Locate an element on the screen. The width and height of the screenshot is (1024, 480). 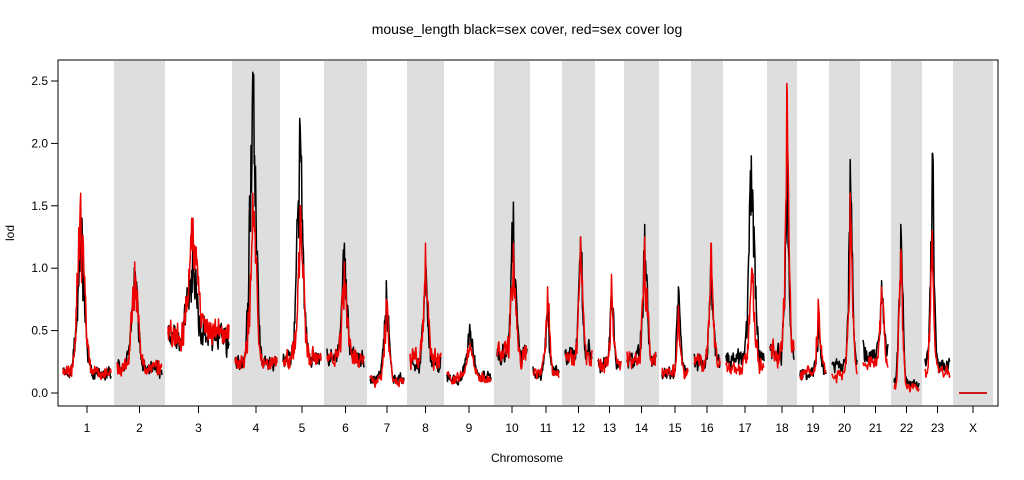
x-axis-label: Chromosome is located at coordinates (527, 458).